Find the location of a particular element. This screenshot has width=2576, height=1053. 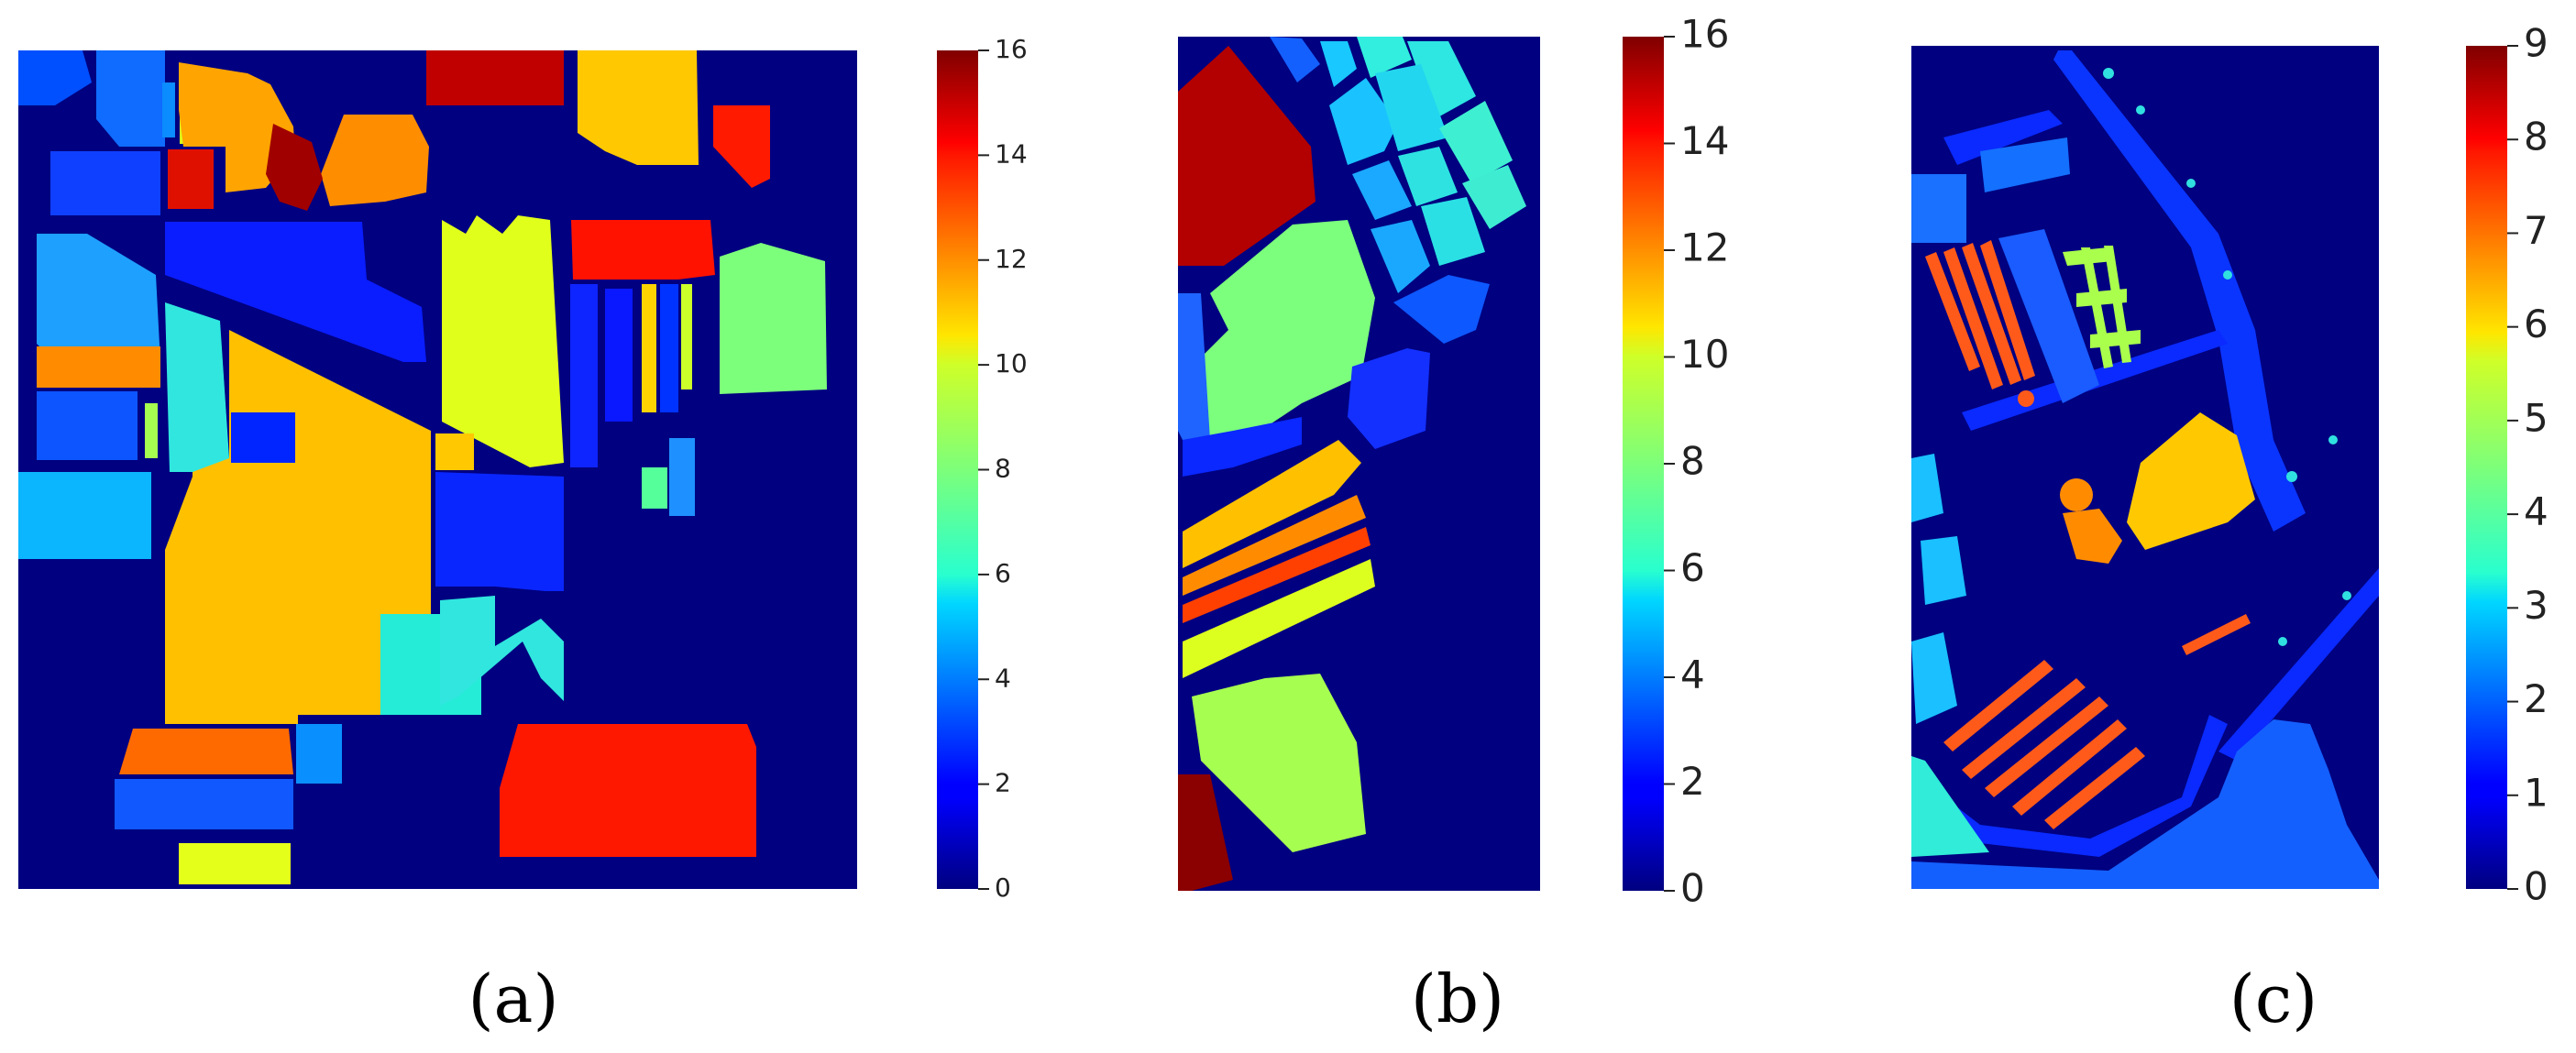

colorbar-b-ticks: 0 2 4 6 8 10 12 14 16 is located at coordinates (1697, 461).